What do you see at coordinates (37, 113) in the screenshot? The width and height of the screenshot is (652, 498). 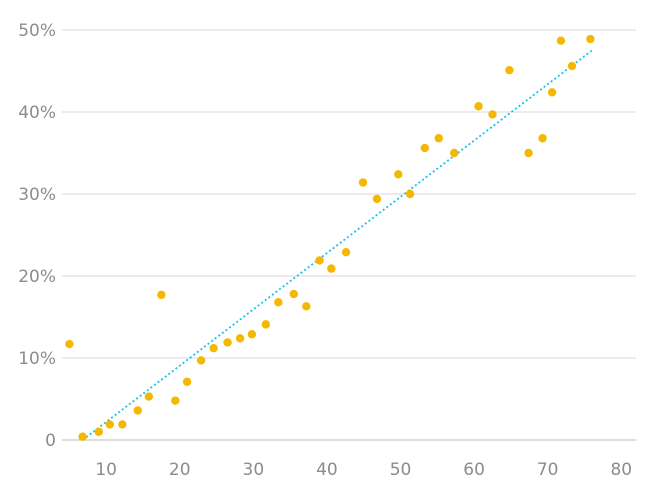 I see `y-tick-label: 40%` at bounding box center [37, 113].